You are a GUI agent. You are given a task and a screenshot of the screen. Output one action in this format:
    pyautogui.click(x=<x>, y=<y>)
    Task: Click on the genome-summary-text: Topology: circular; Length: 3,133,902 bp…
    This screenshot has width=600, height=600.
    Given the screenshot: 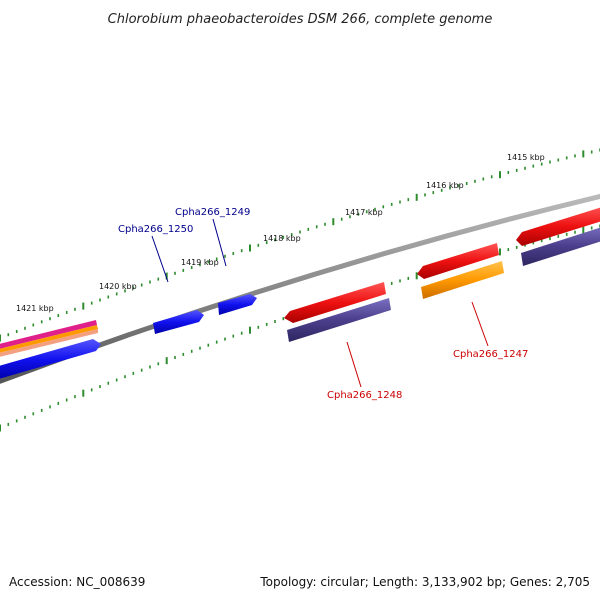 What is the action you would take?
    pyautogui.click(x=424, y=582)
    